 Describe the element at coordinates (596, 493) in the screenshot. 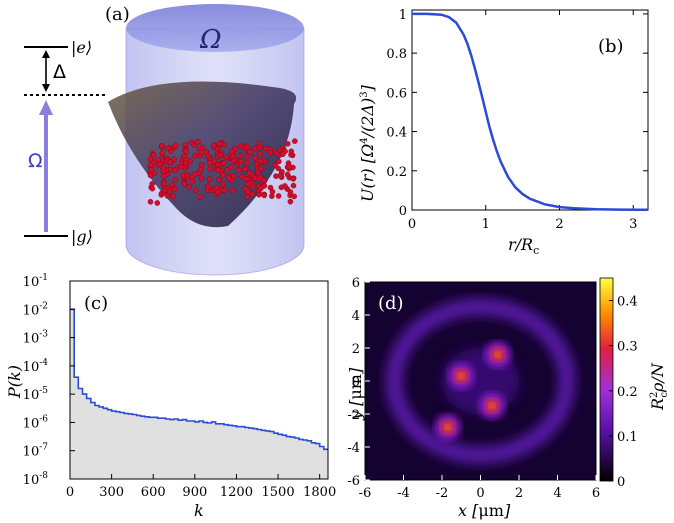

I see `x-tick-label: 6` at that location.